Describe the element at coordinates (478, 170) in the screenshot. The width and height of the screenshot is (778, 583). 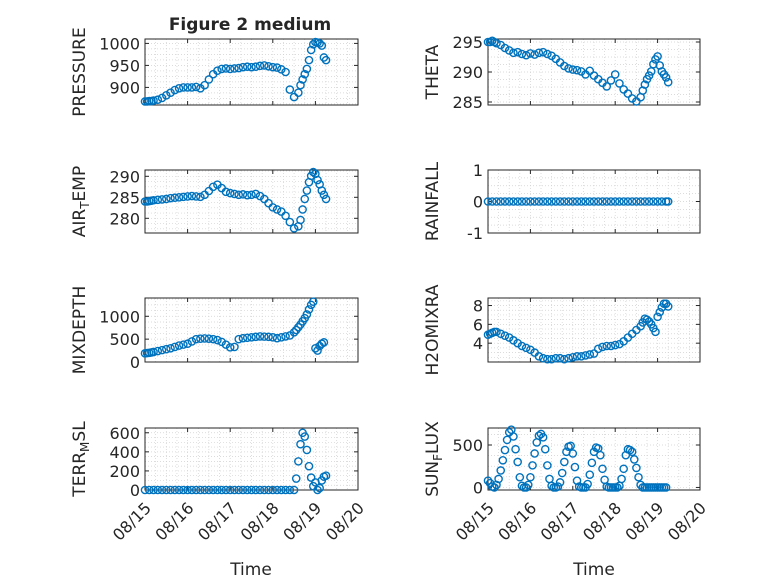
I see `y-tick-label: 1` at that location.